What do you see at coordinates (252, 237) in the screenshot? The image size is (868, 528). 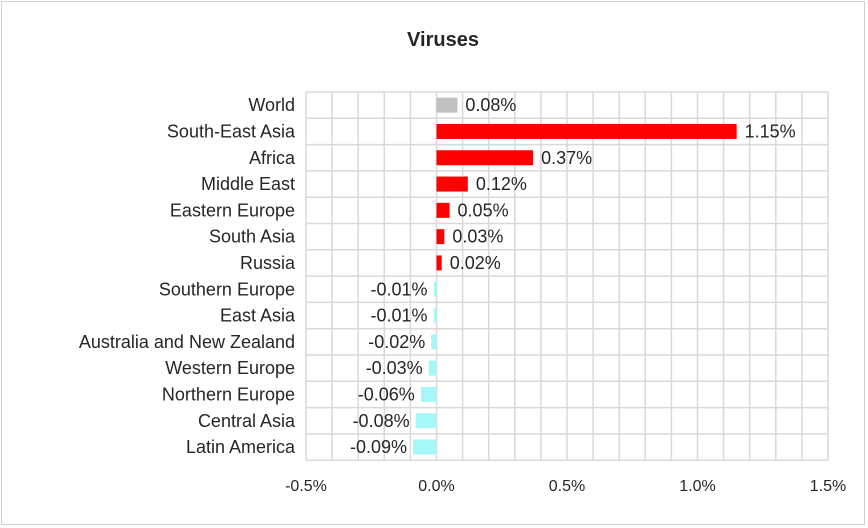 I see `category-label: South Asia` at bounding box center [252, 237].